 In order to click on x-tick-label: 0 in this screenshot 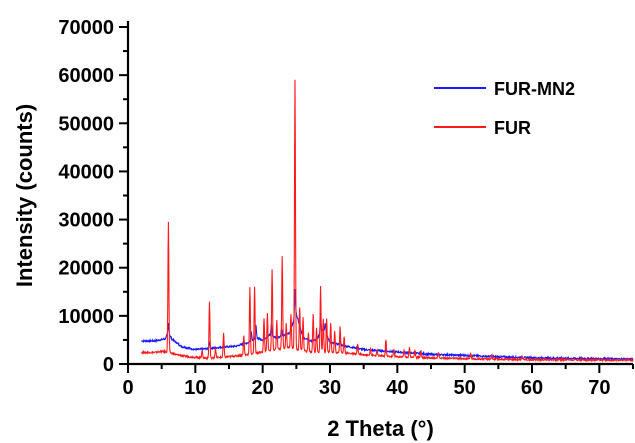, I will do `click(127, 388)`.